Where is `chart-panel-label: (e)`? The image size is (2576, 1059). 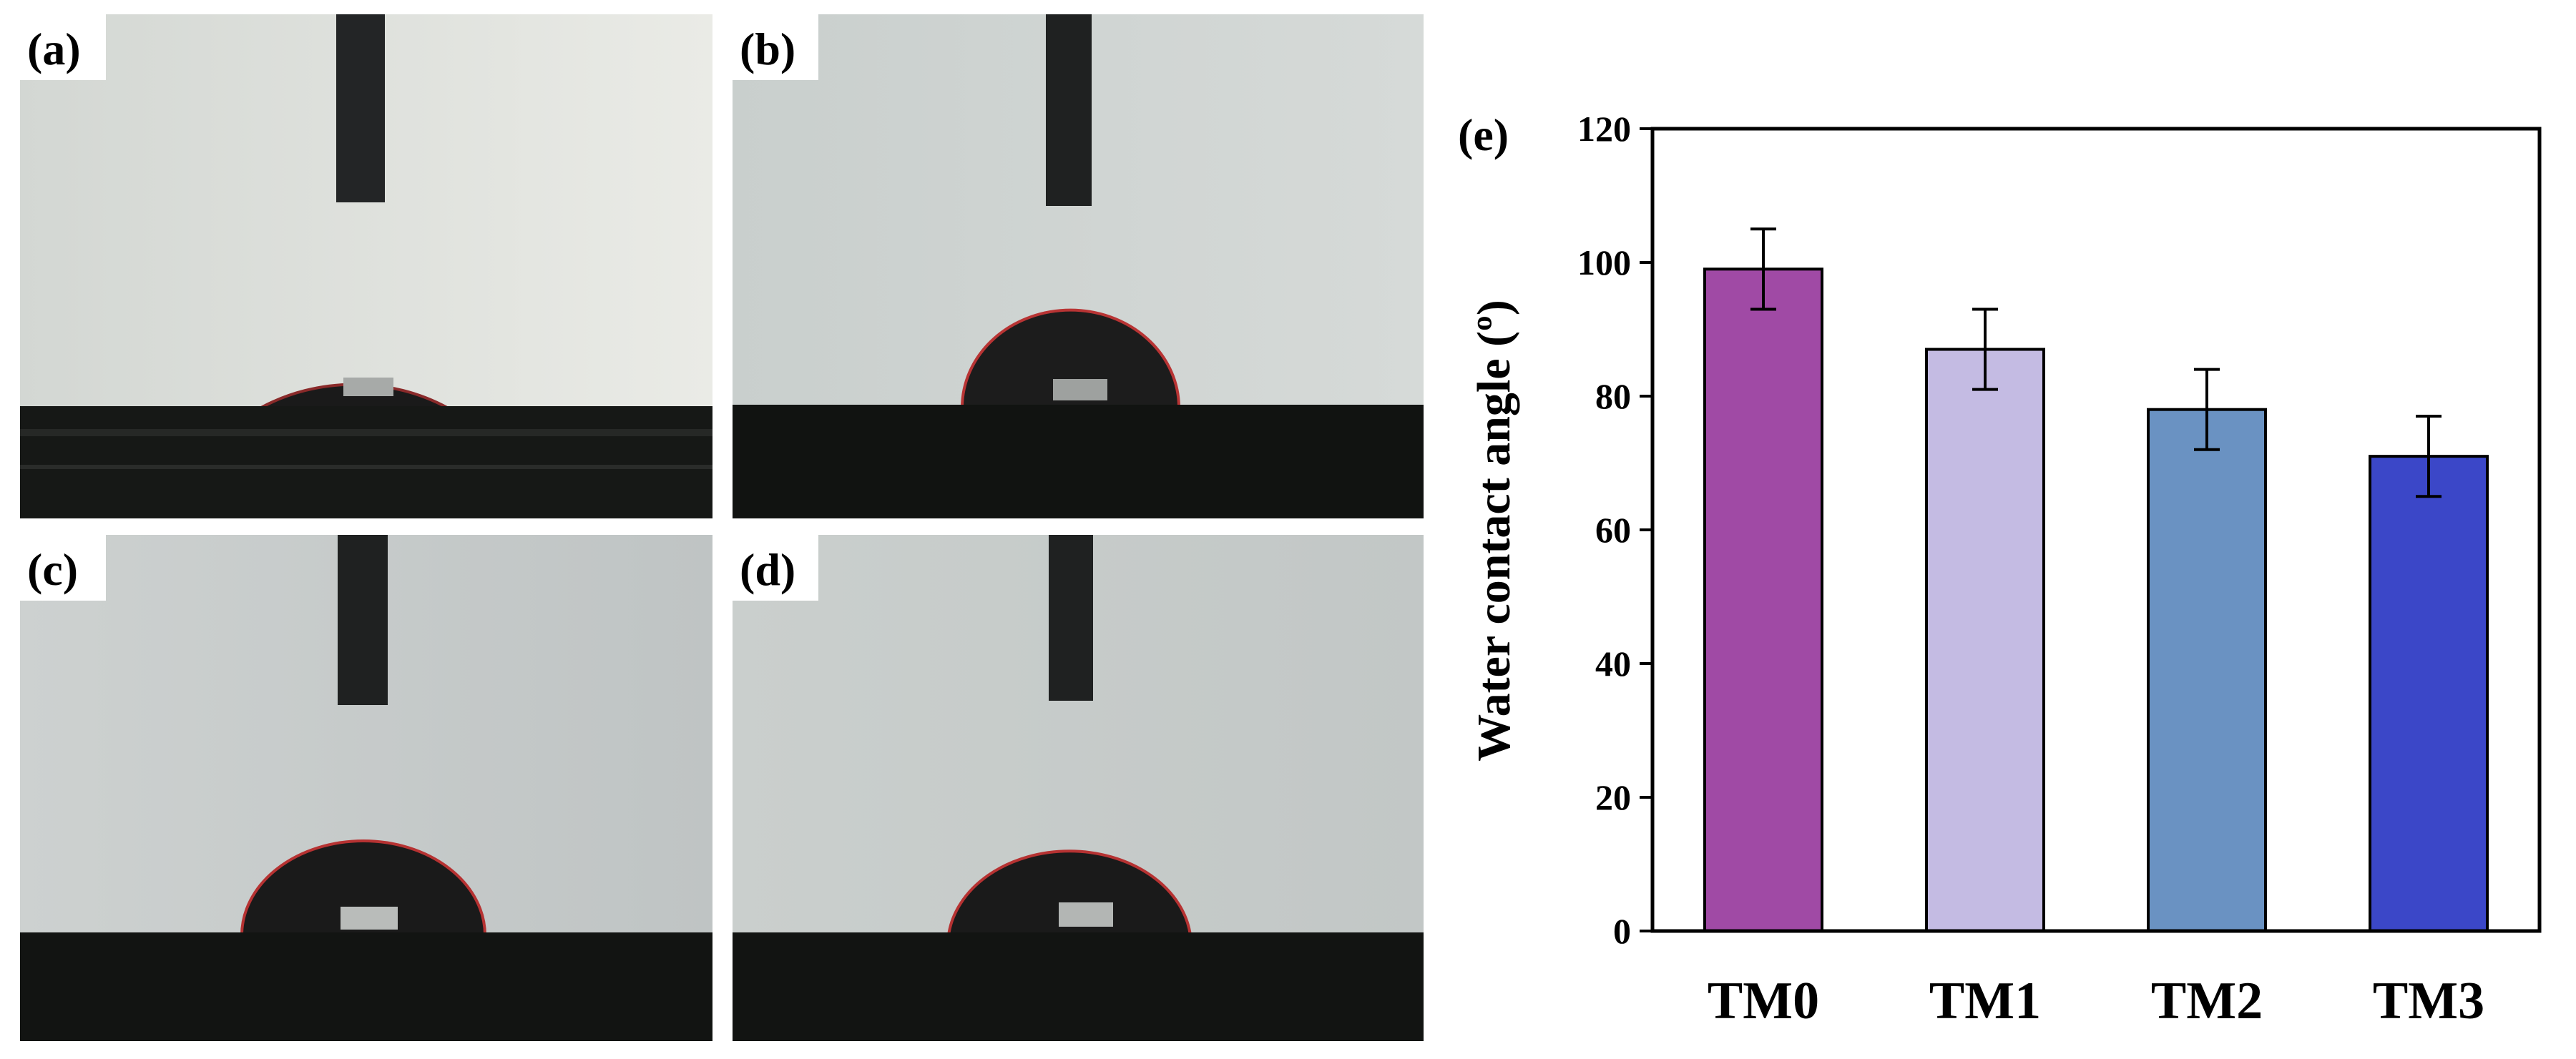 chart-panel-label: (e) is located at coordinates (1483, 135).